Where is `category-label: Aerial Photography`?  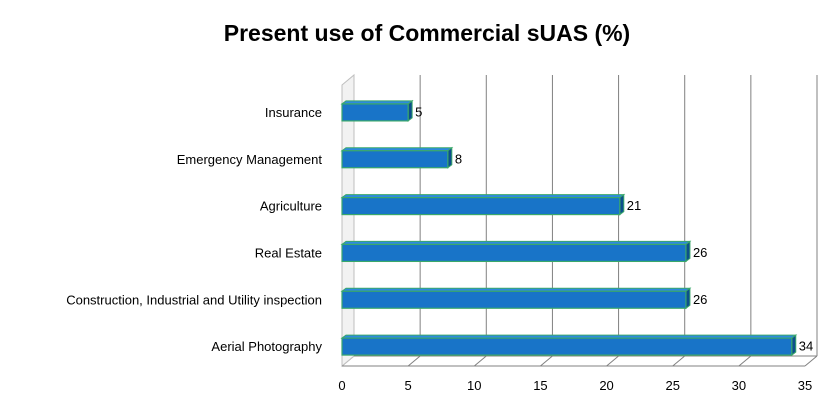 category-label: Aerial Photography is located at coordinates (266, 346).